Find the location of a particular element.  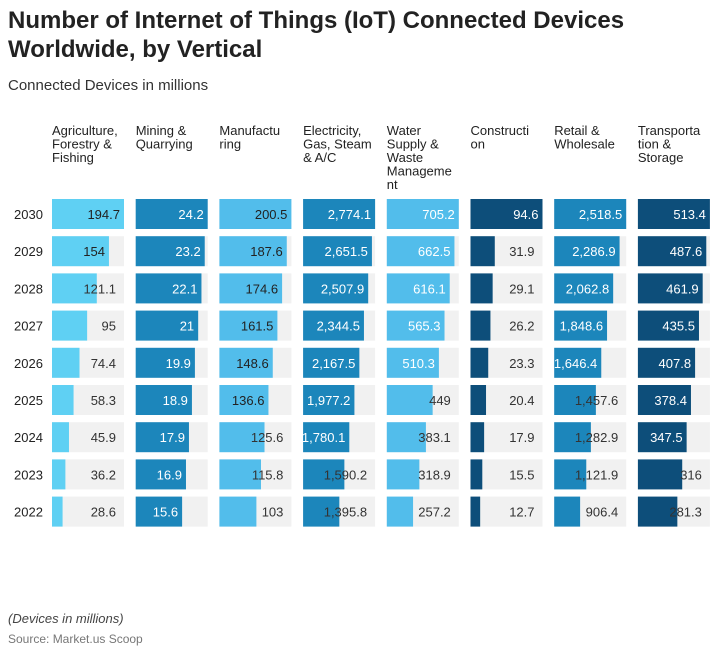

data-label: 2,507.9 is located at coordinates (342, 288).